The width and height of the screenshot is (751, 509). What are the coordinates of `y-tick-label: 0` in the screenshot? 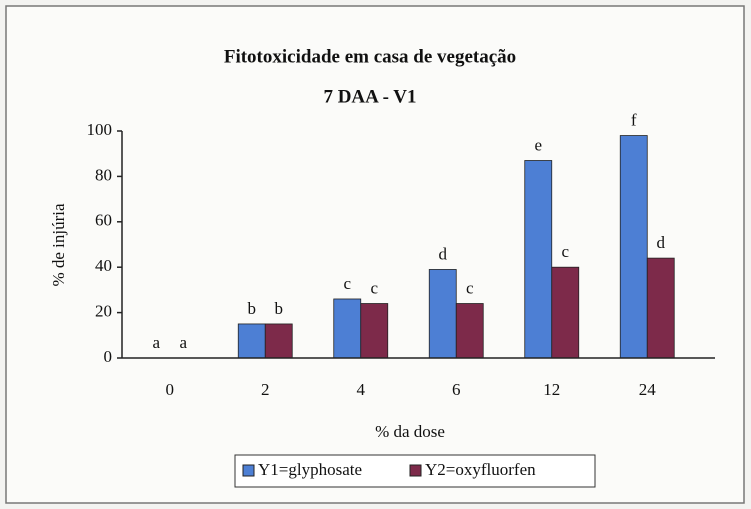 It's located at (108, 356).